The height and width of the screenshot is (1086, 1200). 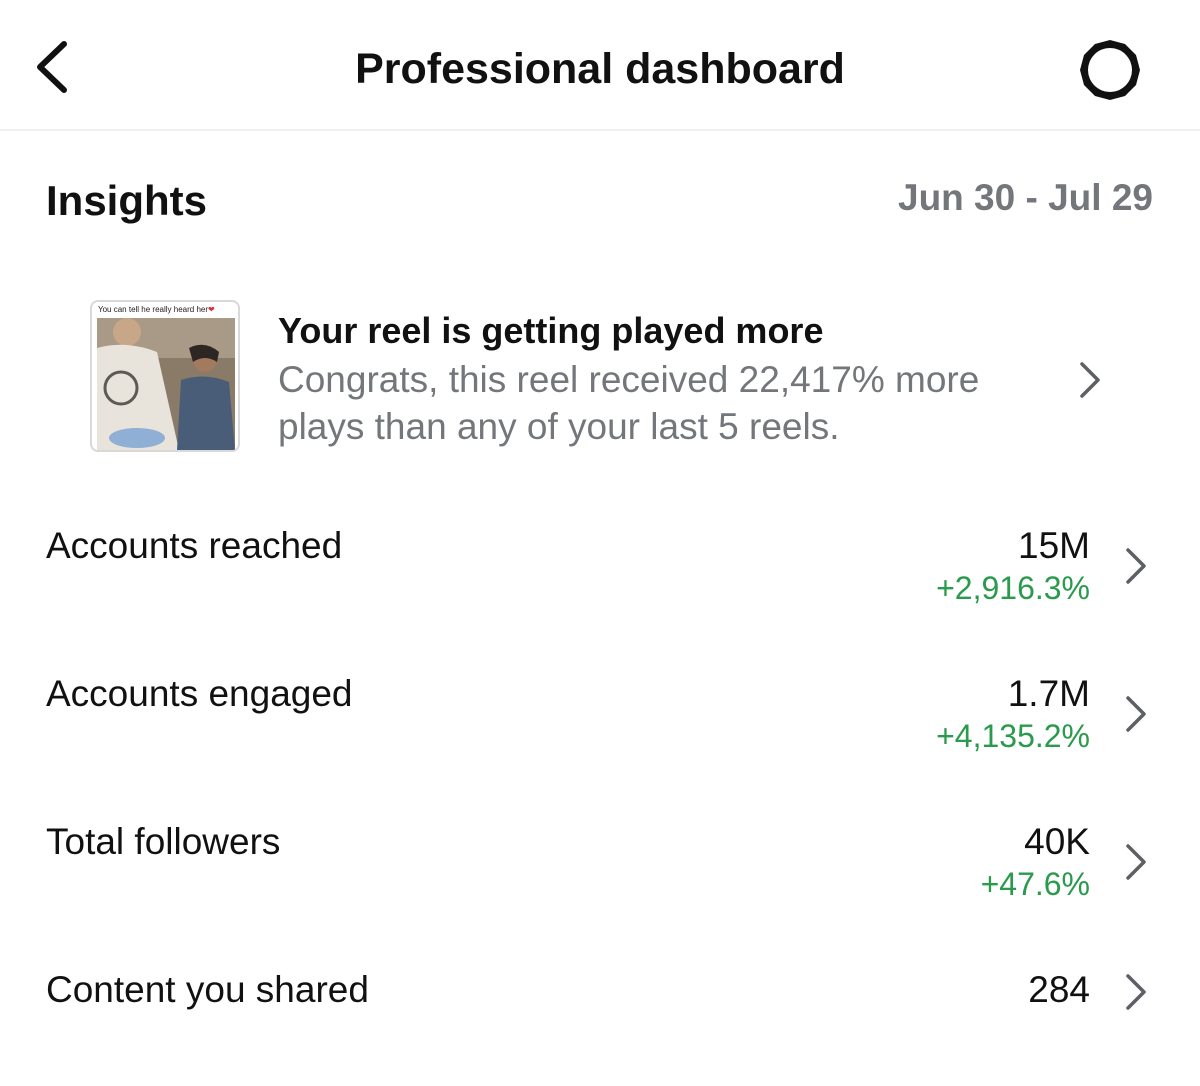 What do you see at coordinates (600, 577) in the screenshot?
I see `metric-row-accounts-reached: Accounts reached 15M +2,916.3%` at bounding box center [600, 577].